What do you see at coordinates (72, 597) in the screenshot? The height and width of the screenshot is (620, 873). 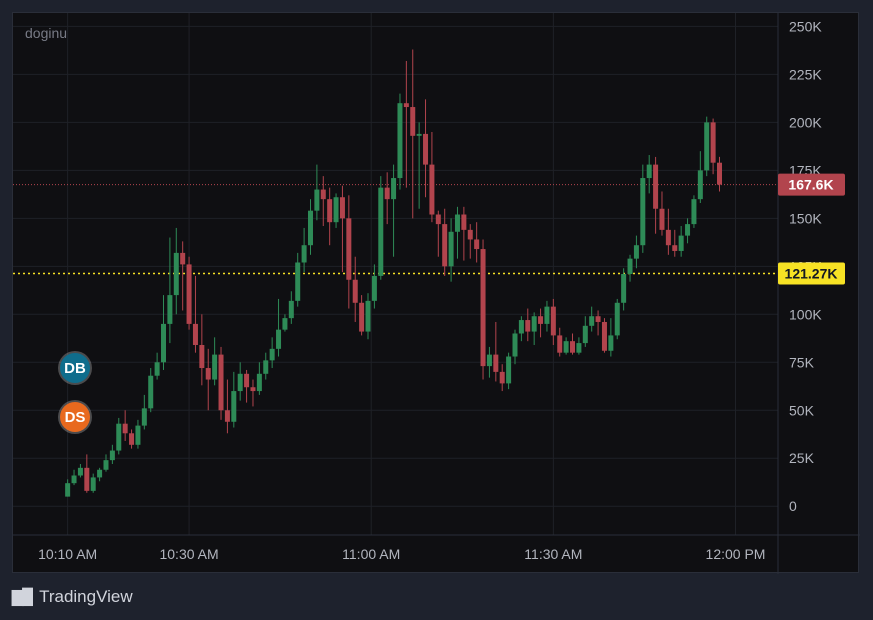 I see `tradingview-branding: ▇▉ TradingView` at bounding box center [72, 597].